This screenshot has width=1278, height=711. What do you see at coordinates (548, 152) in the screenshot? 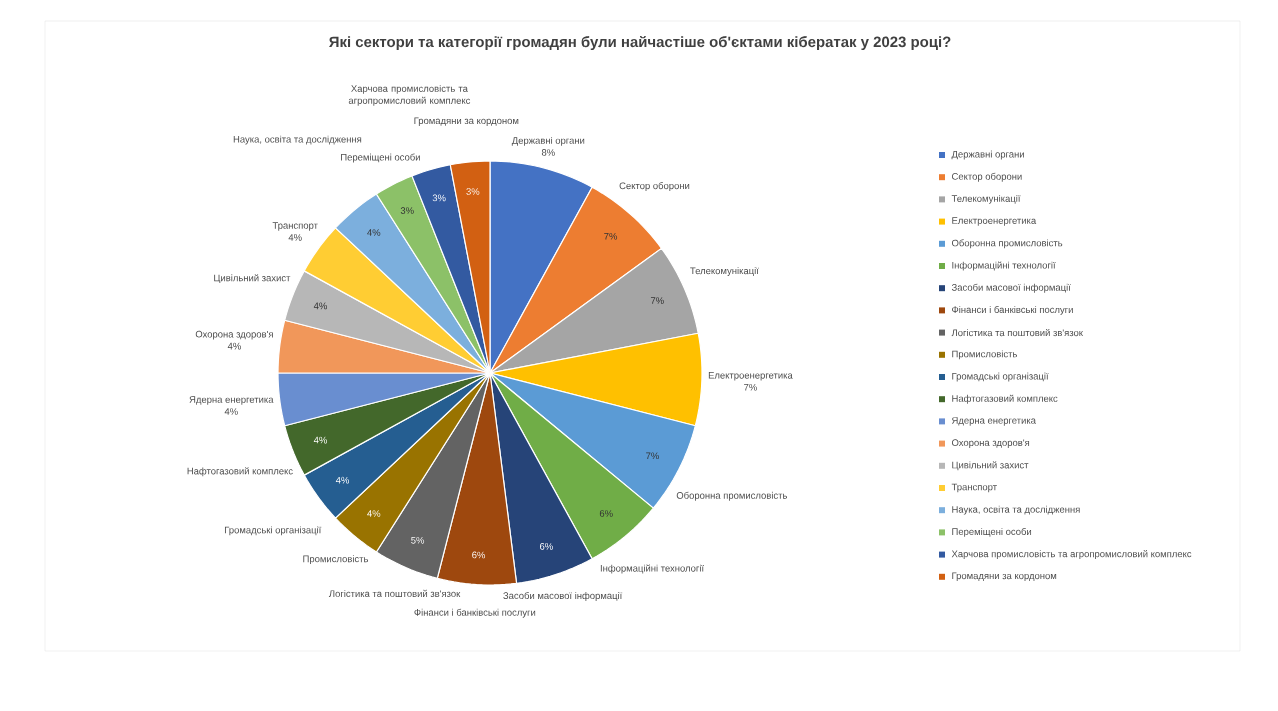
I see `data-label: 8%` at bounding box center [548, 152].